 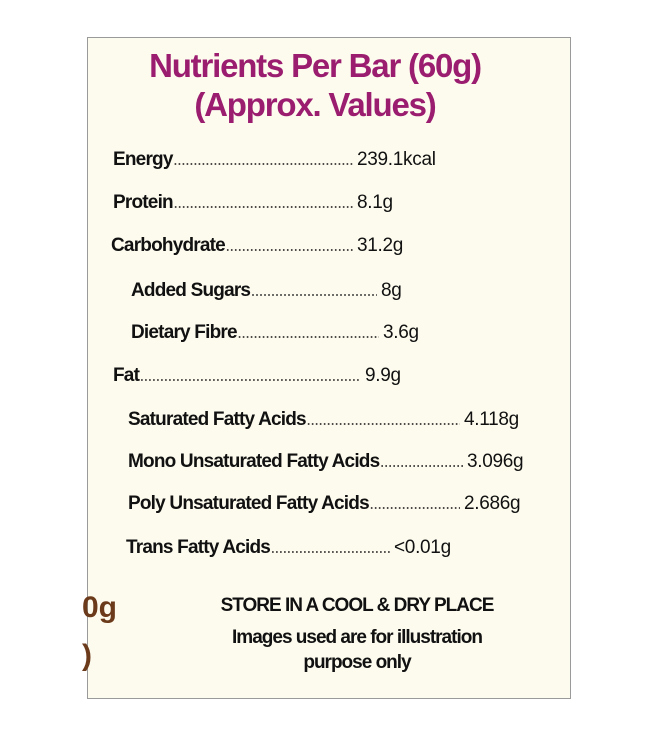 What do you see at coordinates (198, 547) in the screenshot?
I see `nutrient-label: Trans Fatty Acids` at bounding box center [198, 547].